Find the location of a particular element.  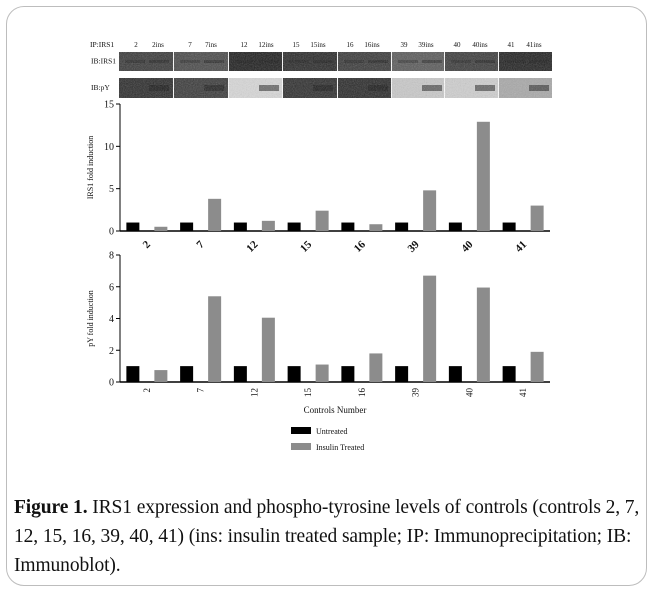

lane-label: 16ins is located at coordinates (371, 45).